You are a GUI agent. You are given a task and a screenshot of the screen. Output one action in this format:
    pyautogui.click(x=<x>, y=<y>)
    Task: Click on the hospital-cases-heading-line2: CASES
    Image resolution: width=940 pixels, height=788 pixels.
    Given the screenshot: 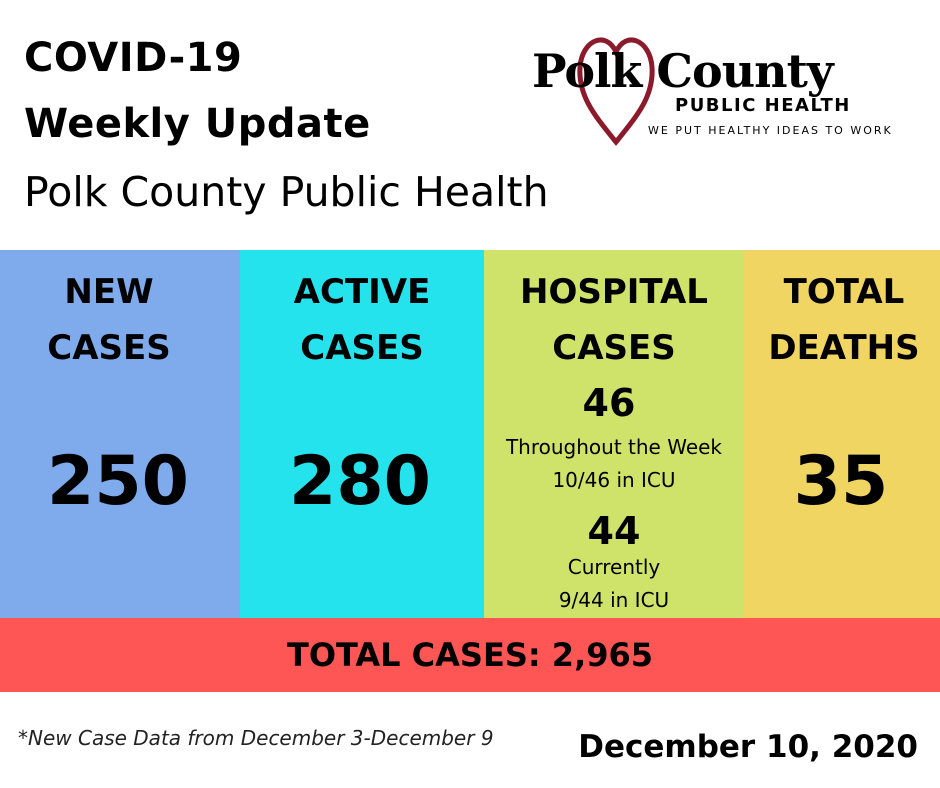 What is the action you would take?
    pyautogui.click(x=614, y=348)
    